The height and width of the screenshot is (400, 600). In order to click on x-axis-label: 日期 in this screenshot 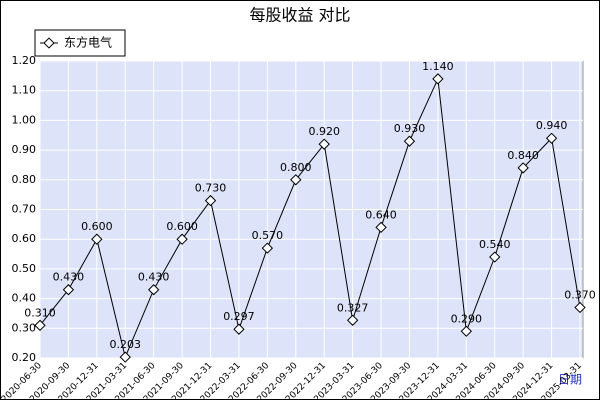, I will do `click(570, 380)`.